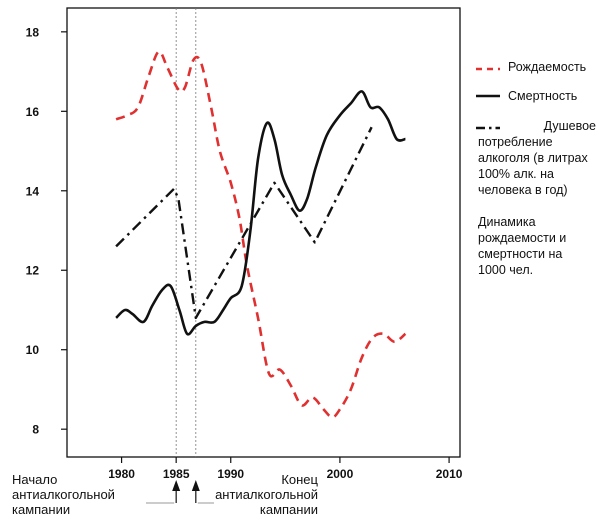 The width and height of the screenshot is (605, 521). Describe the element at coordinates (285, 469) in the screenshot. I see `x-axis-ticks: 1980 1985 1990 2000 2010` at that location.